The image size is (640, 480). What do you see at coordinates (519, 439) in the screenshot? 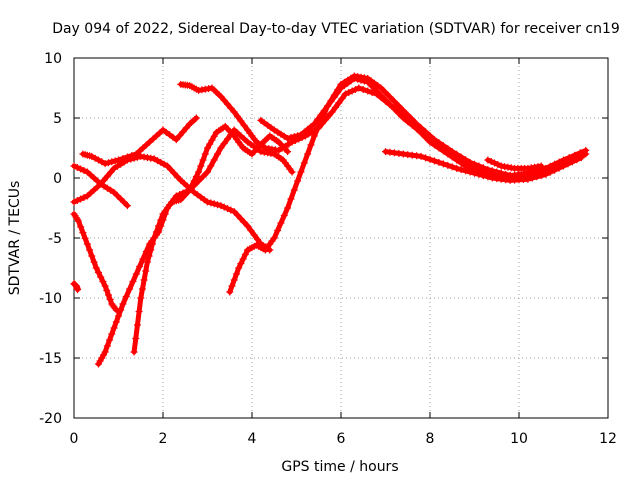
I see `x-tick-label: 10` at bounding box center [519, 439].